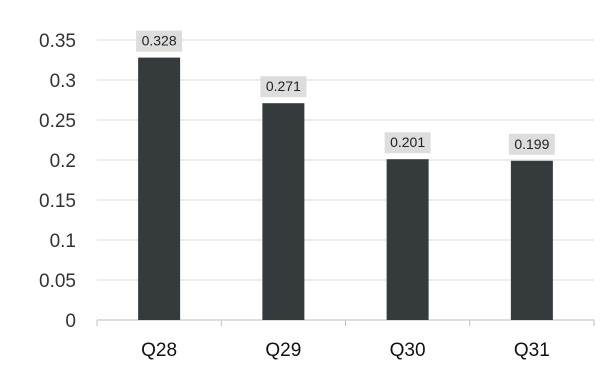  Describe the element at coordinates (408, 350) in the screenshot. I see `x-tick-label: Q30` at that location.